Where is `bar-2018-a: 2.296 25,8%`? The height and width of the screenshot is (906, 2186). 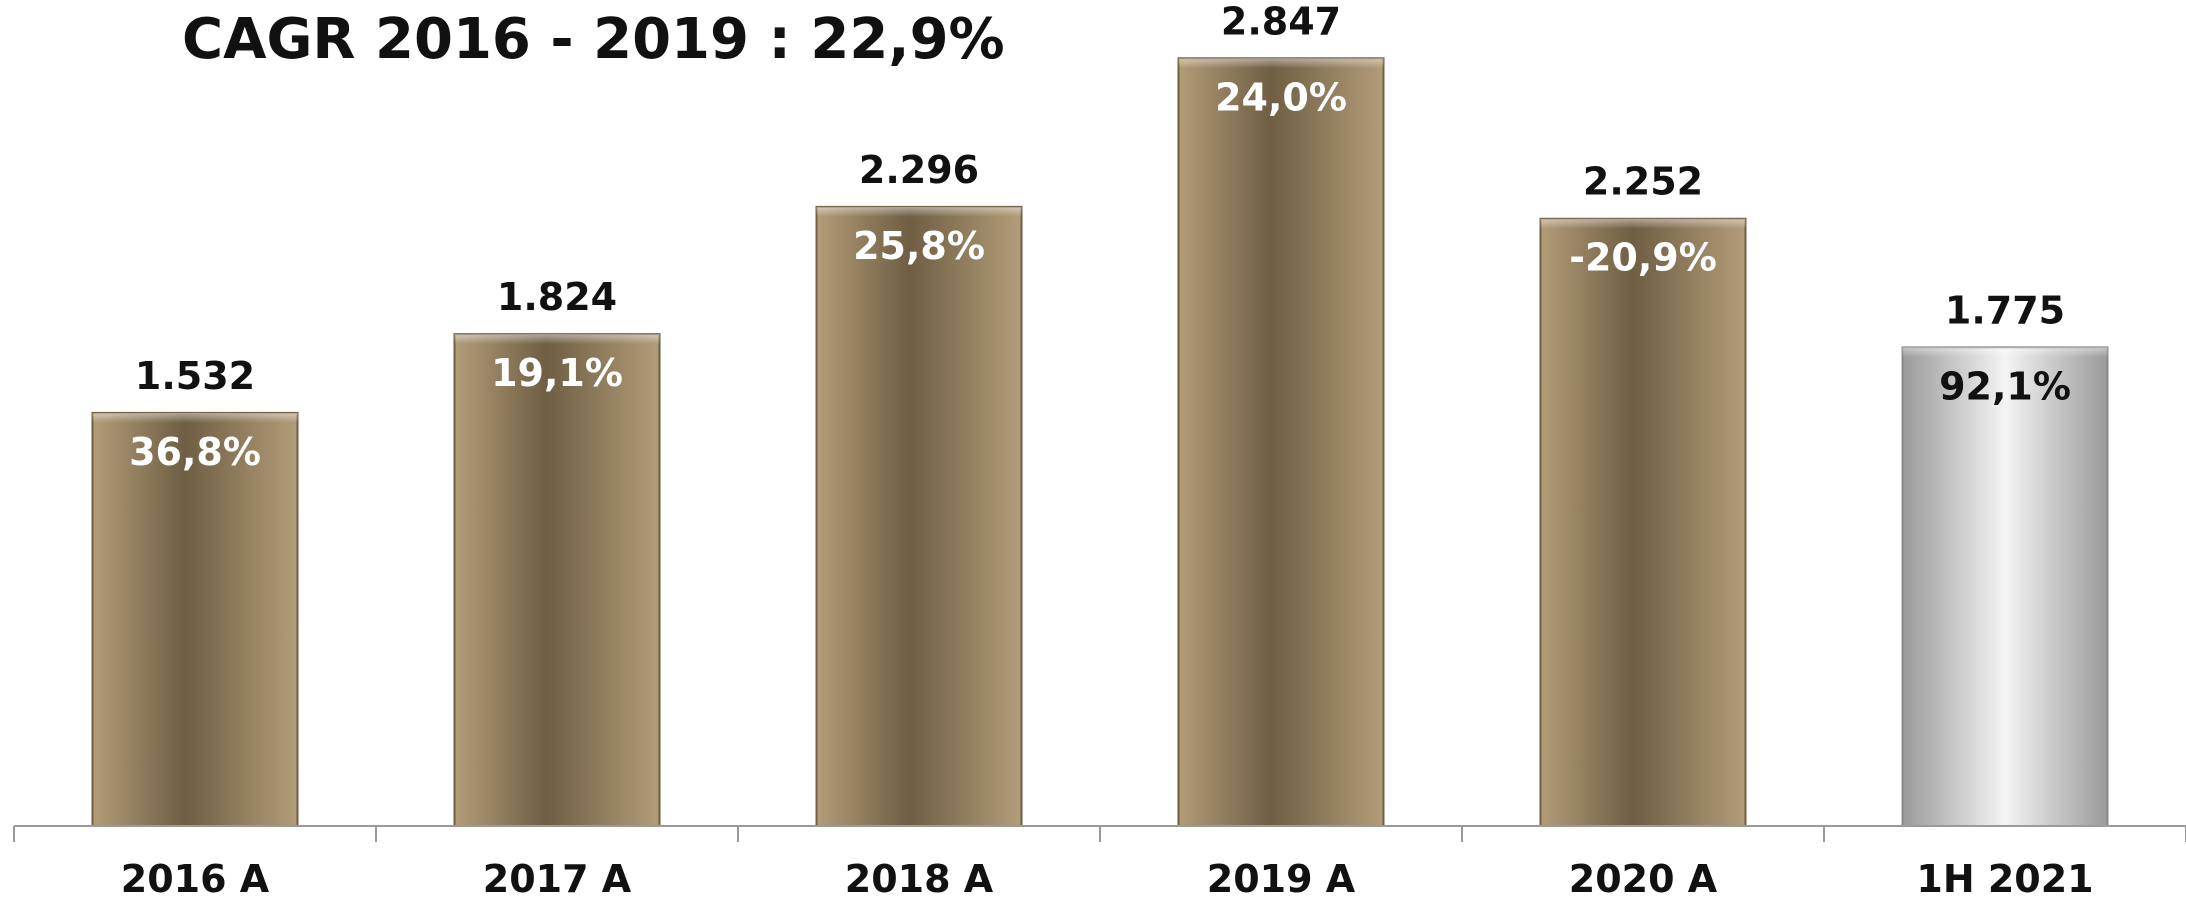
bar-2018-a: 2.296 25,8% is located at coordinates (919, 488).